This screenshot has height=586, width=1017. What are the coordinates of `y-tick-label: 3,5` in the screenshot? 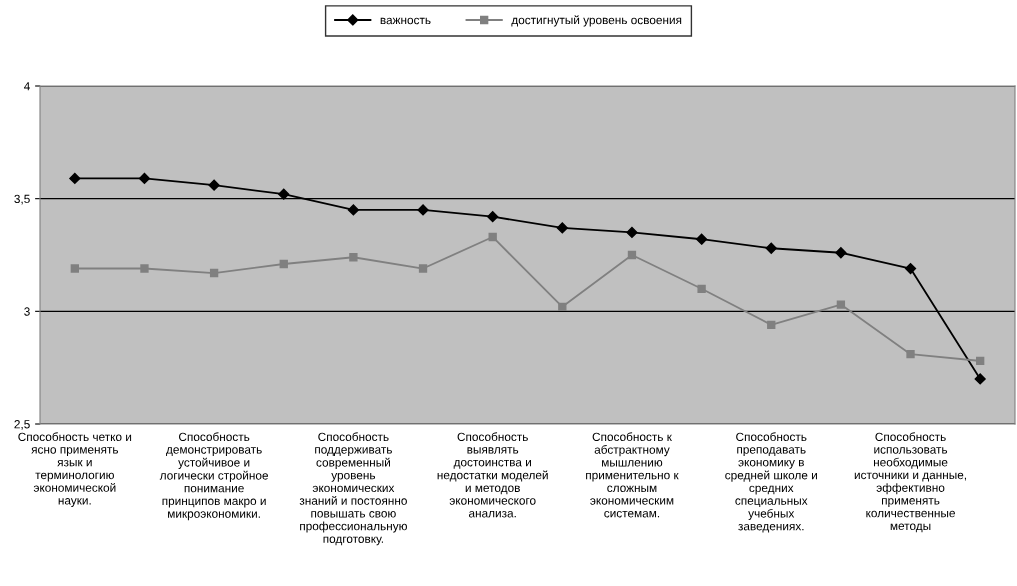 It's located at (22, 199).